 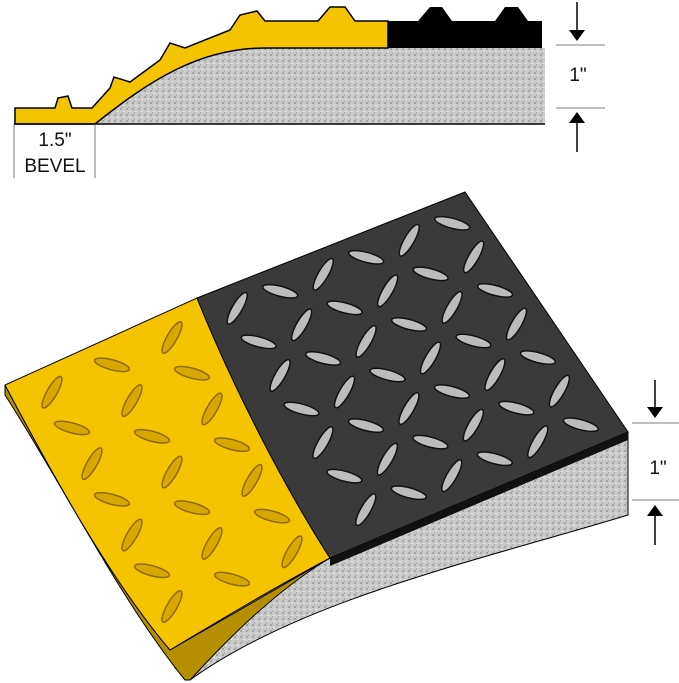 What do you see at coordinates (320, 86) in the screenshot?
I see `foam-core` at bounding box center [320, 86].